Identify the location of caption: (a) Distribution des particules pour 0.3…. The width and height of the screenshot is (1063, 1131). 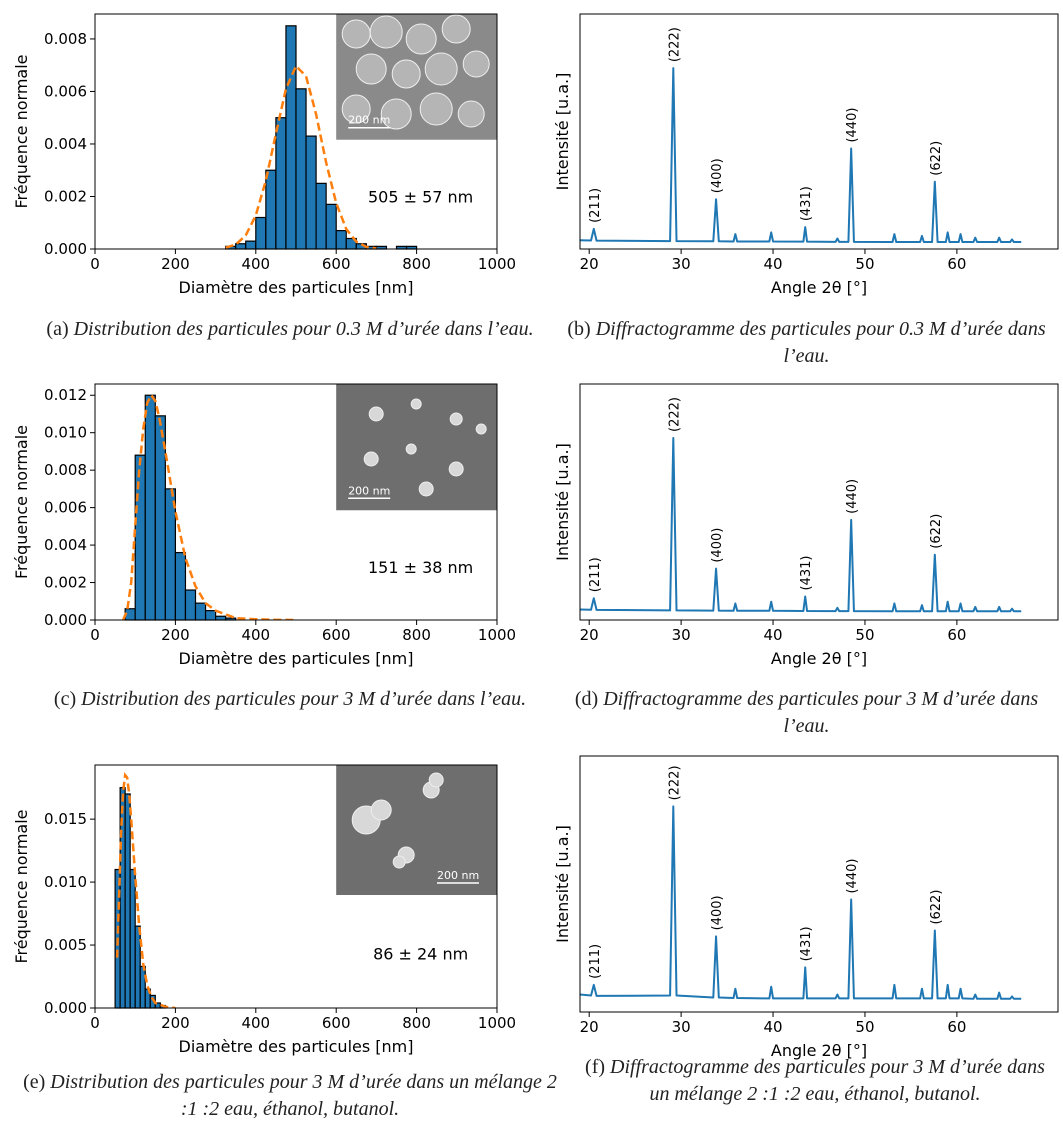
(290, 329).